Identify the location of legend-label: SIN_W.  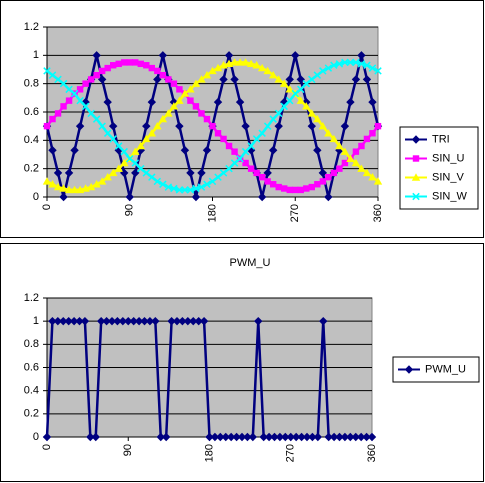
(449, 196).